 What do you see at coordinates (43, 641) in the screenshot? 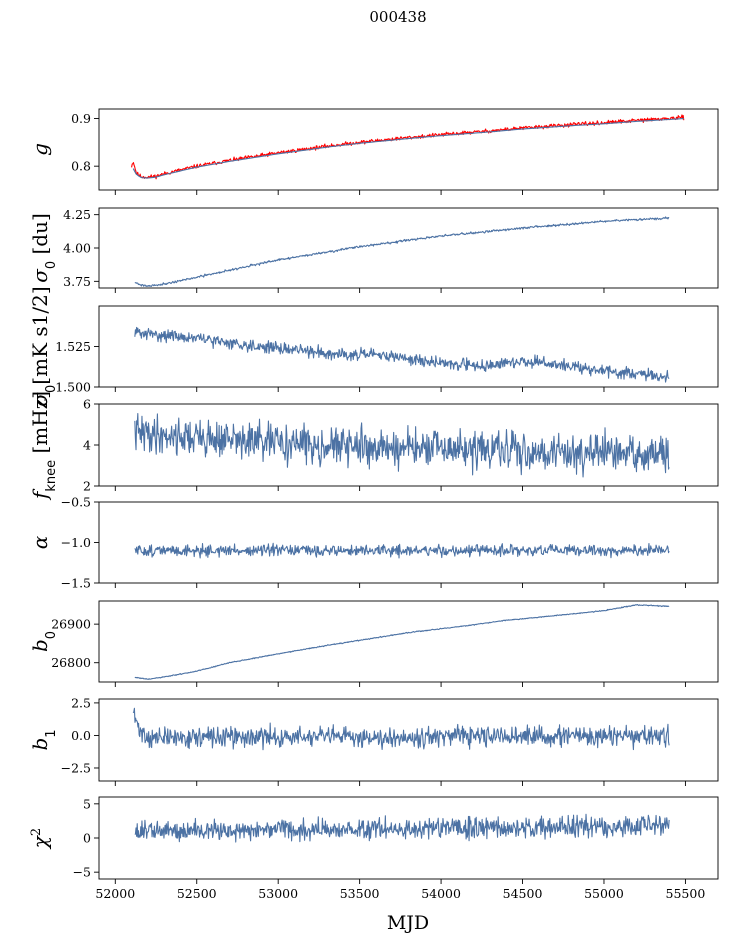
I see `panel-6-ylabel: b0` at bounding box center [43, 641].